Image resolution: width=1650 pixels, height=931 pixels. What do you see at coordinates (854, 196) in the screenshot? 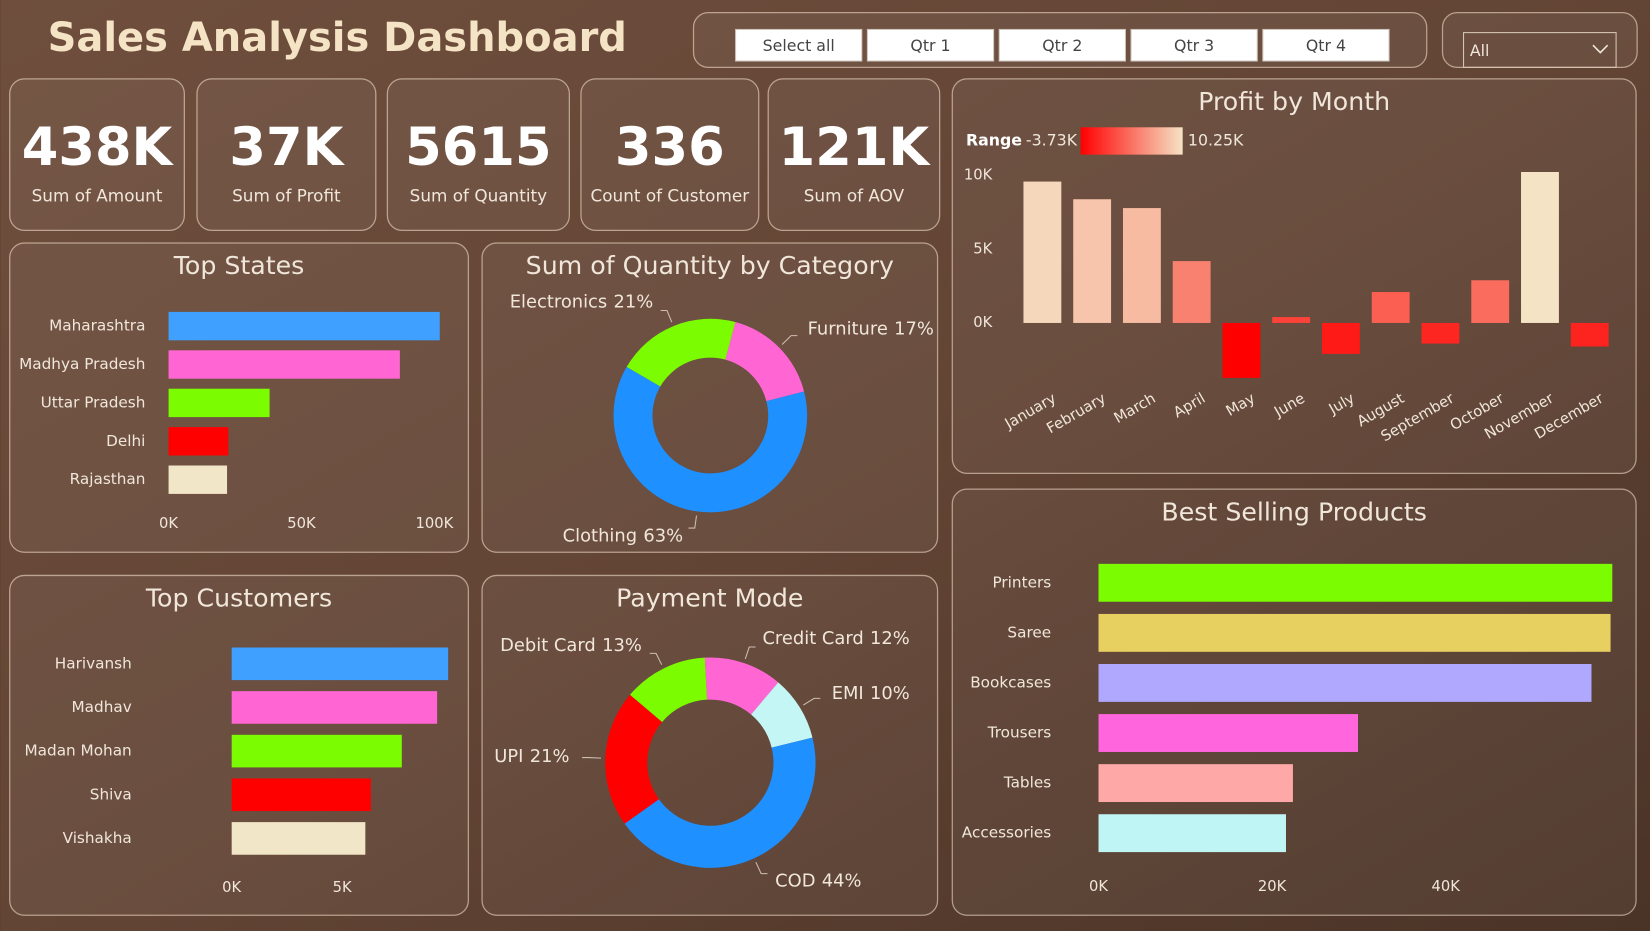
I see `kpi-label: Sum of AOV` at bounding box center [854, 196].